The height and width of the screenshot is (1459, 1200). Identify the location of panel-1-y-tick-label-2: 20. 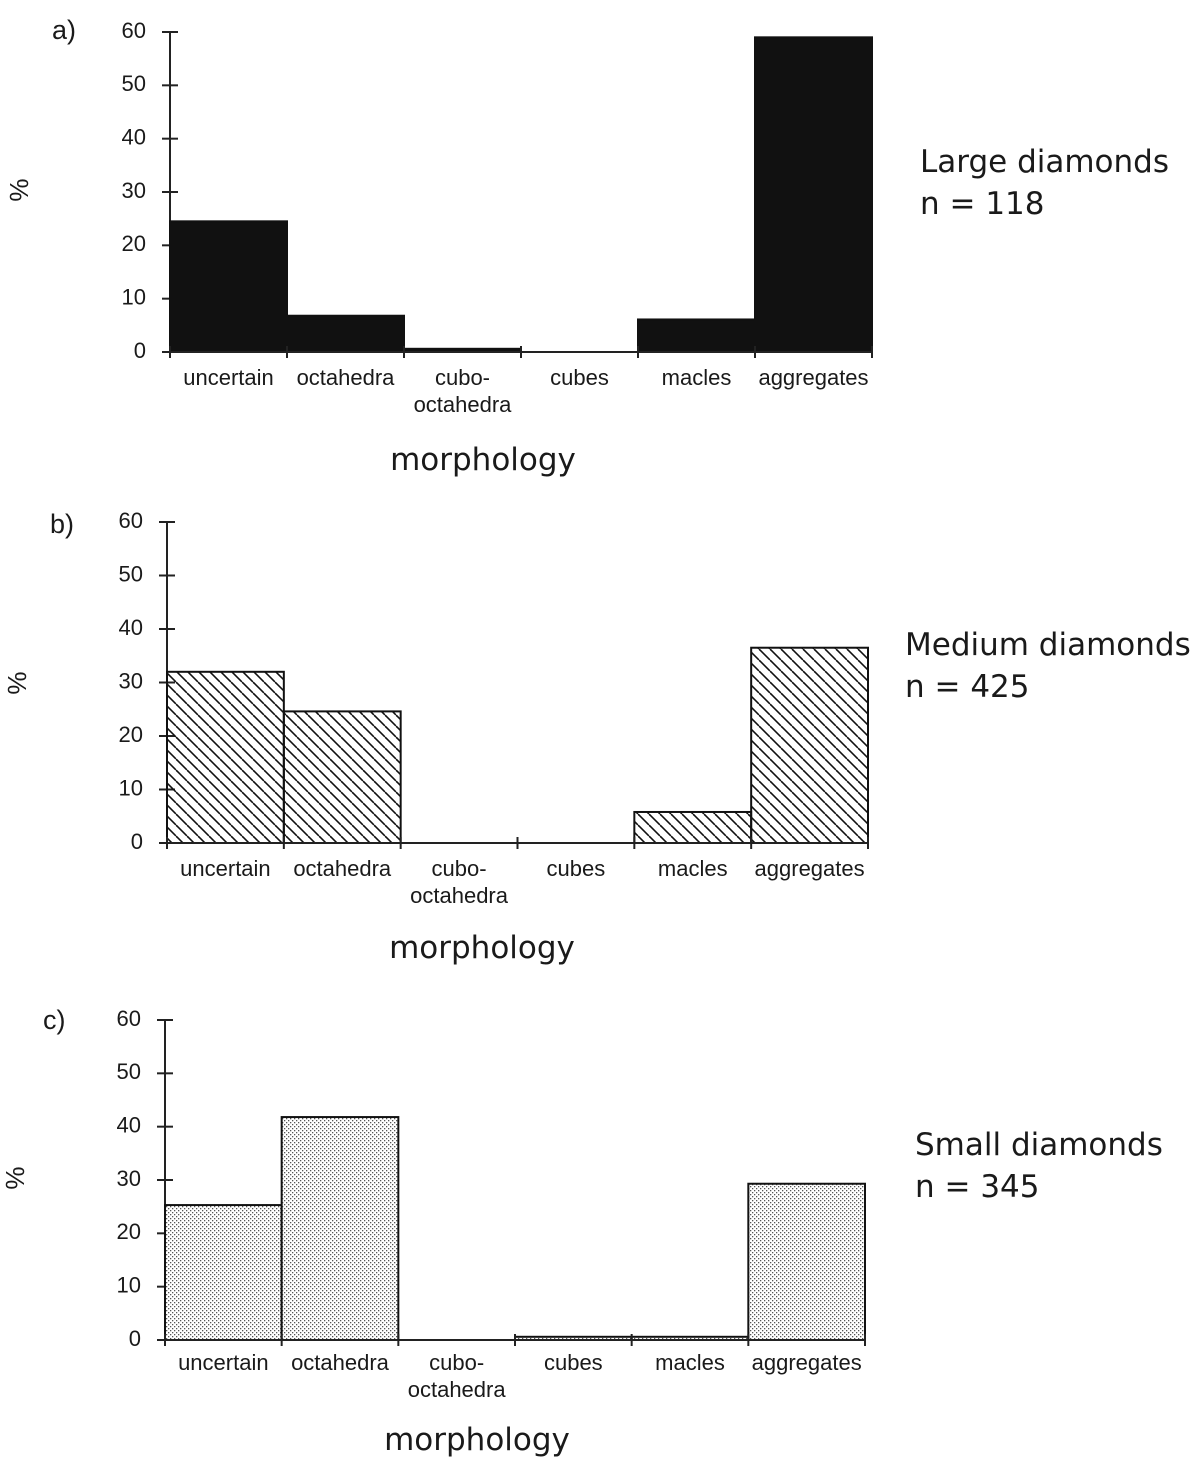
(134, 243).